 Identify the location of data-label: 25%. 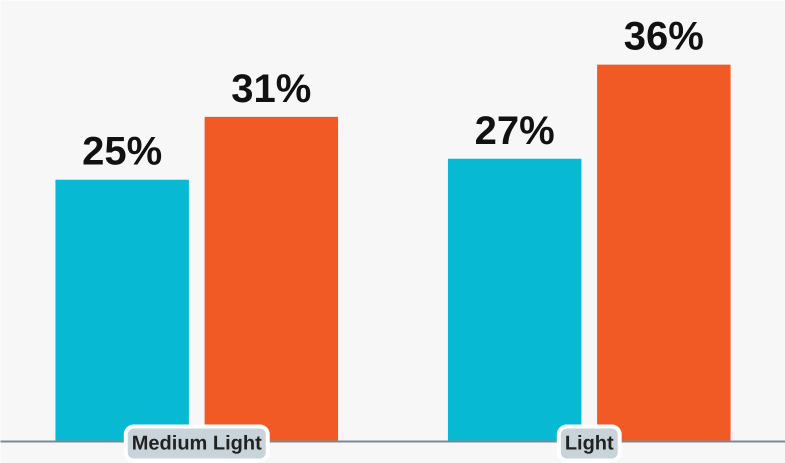
(122, 152).